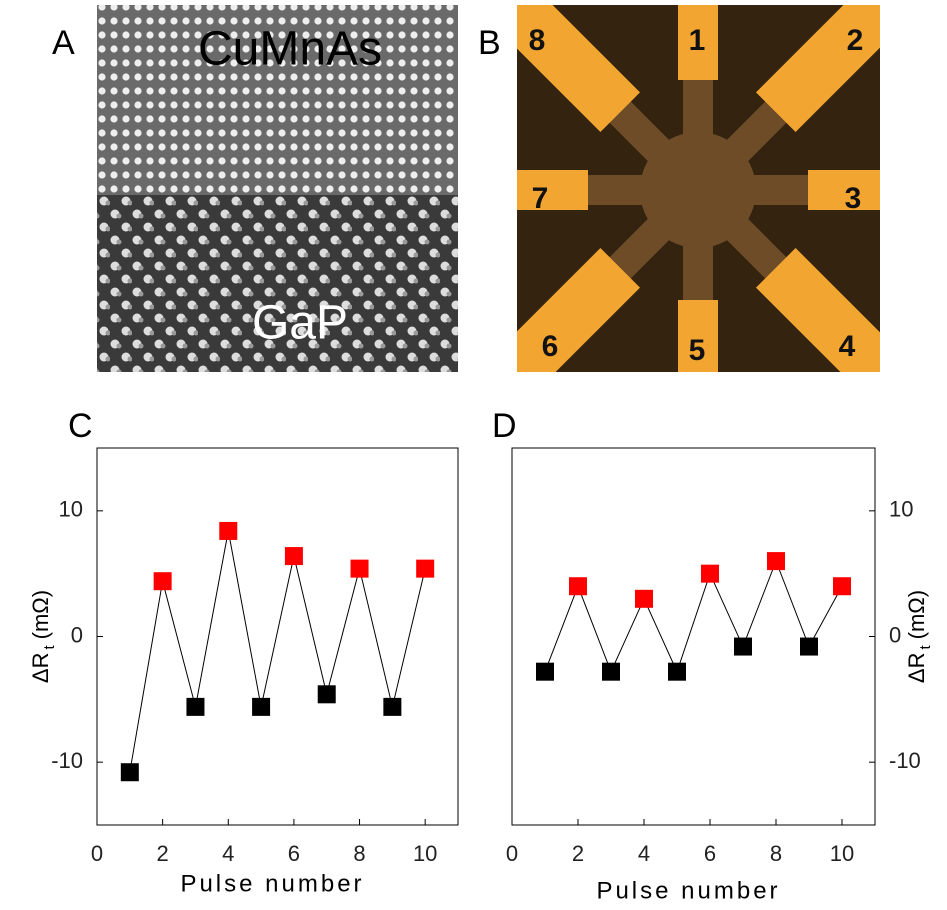 This screenshot has height=910, width=947. I want to click on contact-number: 1, so click(697, 40).